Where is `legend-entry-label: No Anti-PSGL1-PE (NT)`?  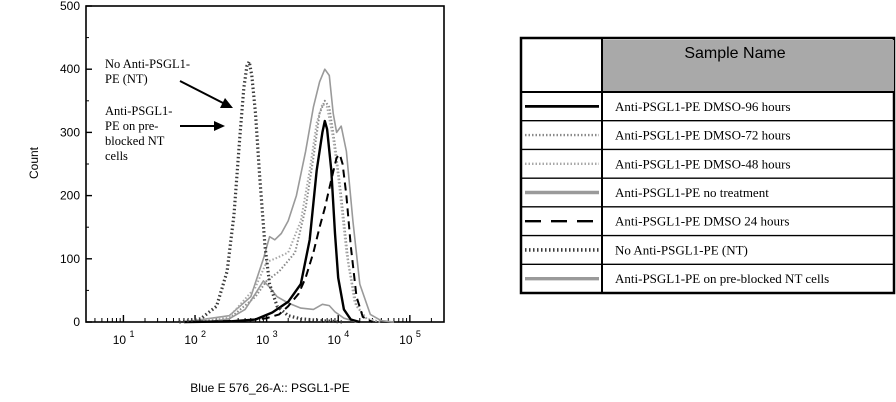 legend-entry-label: No Anti-PSGL1-PE (NT) is located at coordinates (681, 249).